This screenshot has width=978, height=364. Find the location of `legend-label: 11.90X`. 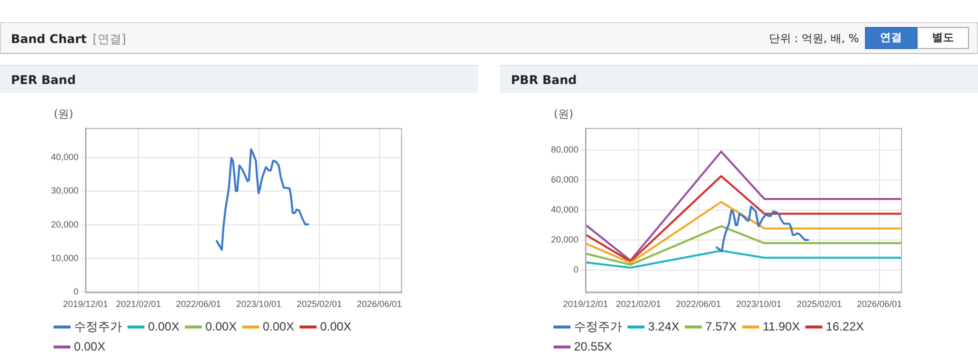

legend-label: 11.90X is located at coordinates (781, 326).